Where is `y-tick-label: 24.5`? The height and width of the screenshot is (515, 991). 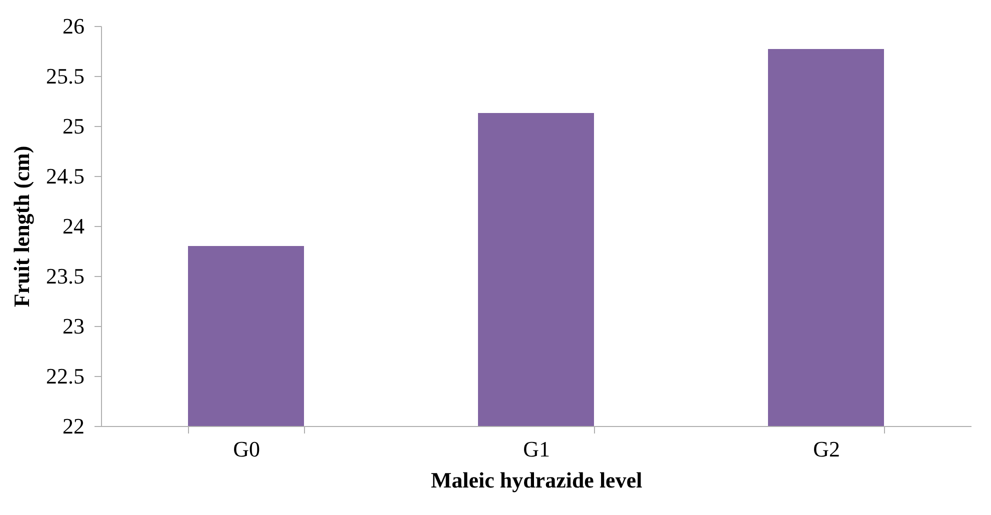 y-tick-label: 24.5 is located at coordinates (65, 176).